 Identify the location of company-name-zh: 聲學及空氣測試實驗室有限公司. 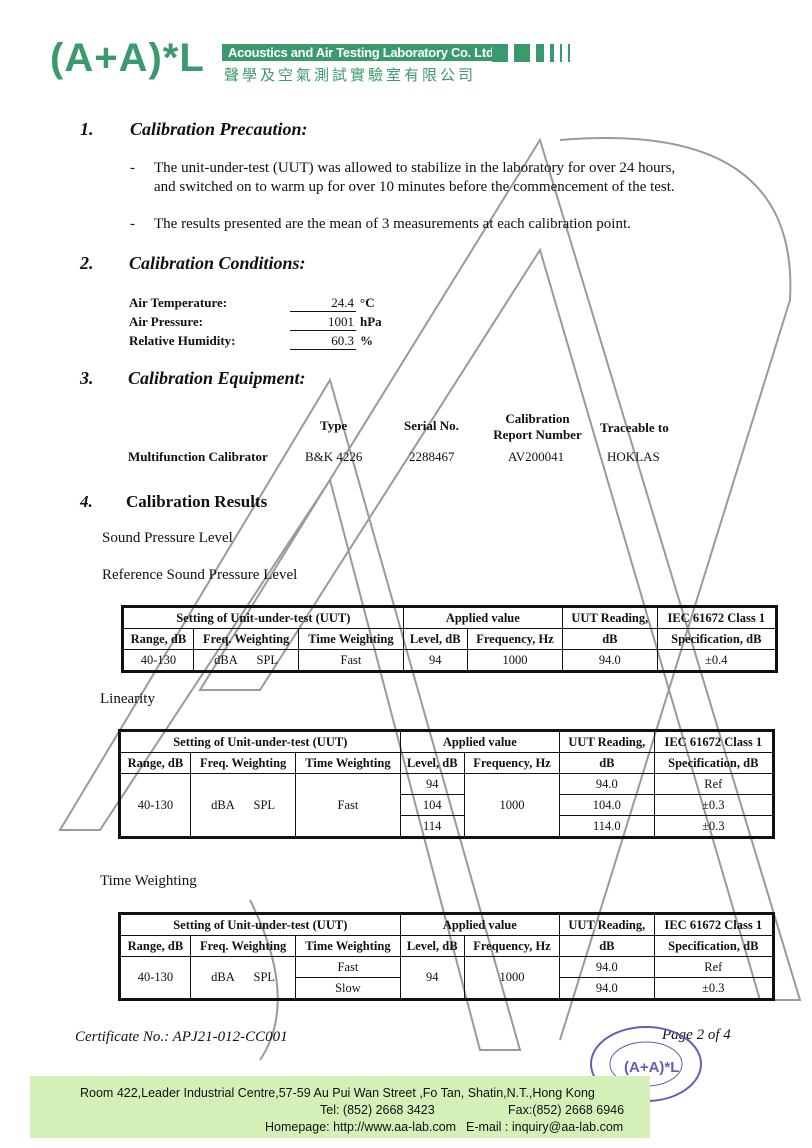
(350, 75).